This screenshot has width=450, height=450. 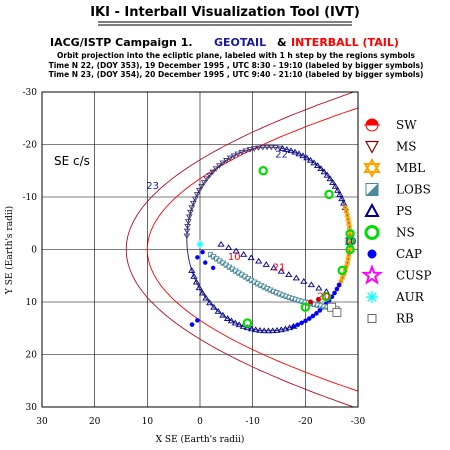 I want to click on aur-marker, so click(x=200, y=244).